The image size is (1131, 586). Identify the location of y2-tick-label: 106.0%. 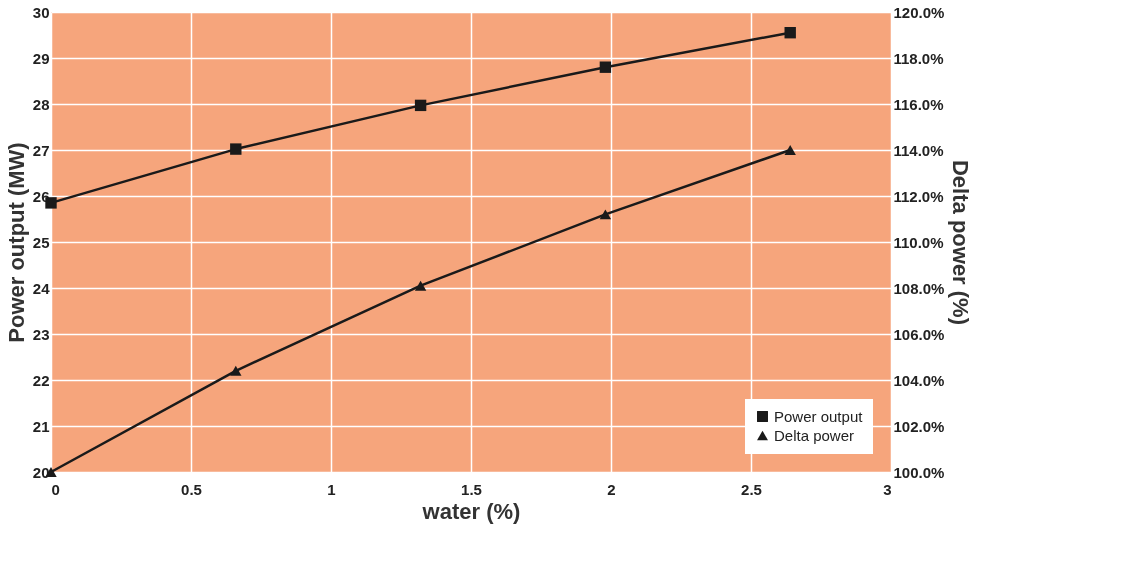
(919, 334).